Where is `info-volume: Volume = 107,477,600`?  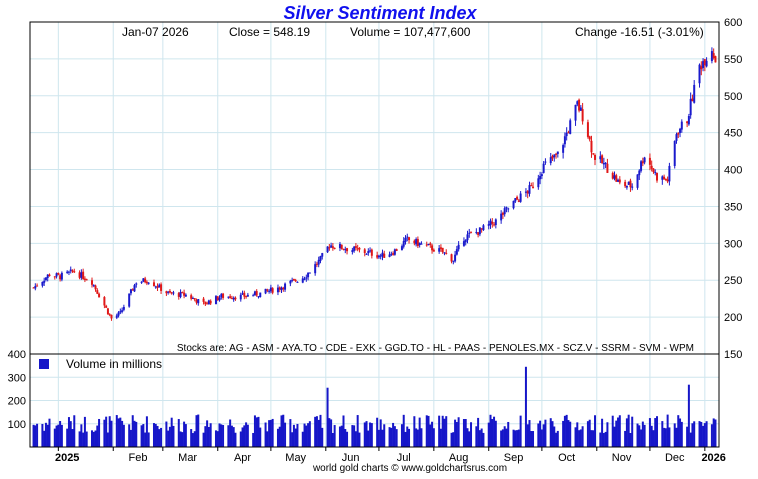 info-volume: Volume = 107,477,600 is located at coordinates (410, 32).